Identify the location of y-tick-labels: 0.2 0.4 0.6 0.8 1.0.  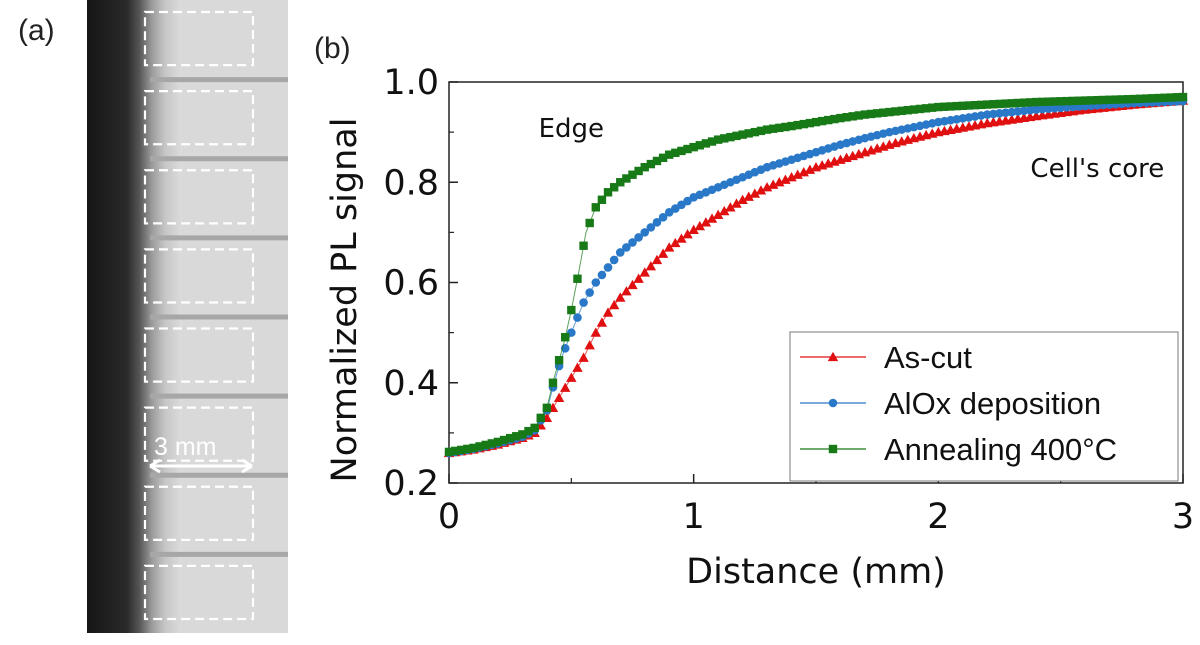
(411, 283).